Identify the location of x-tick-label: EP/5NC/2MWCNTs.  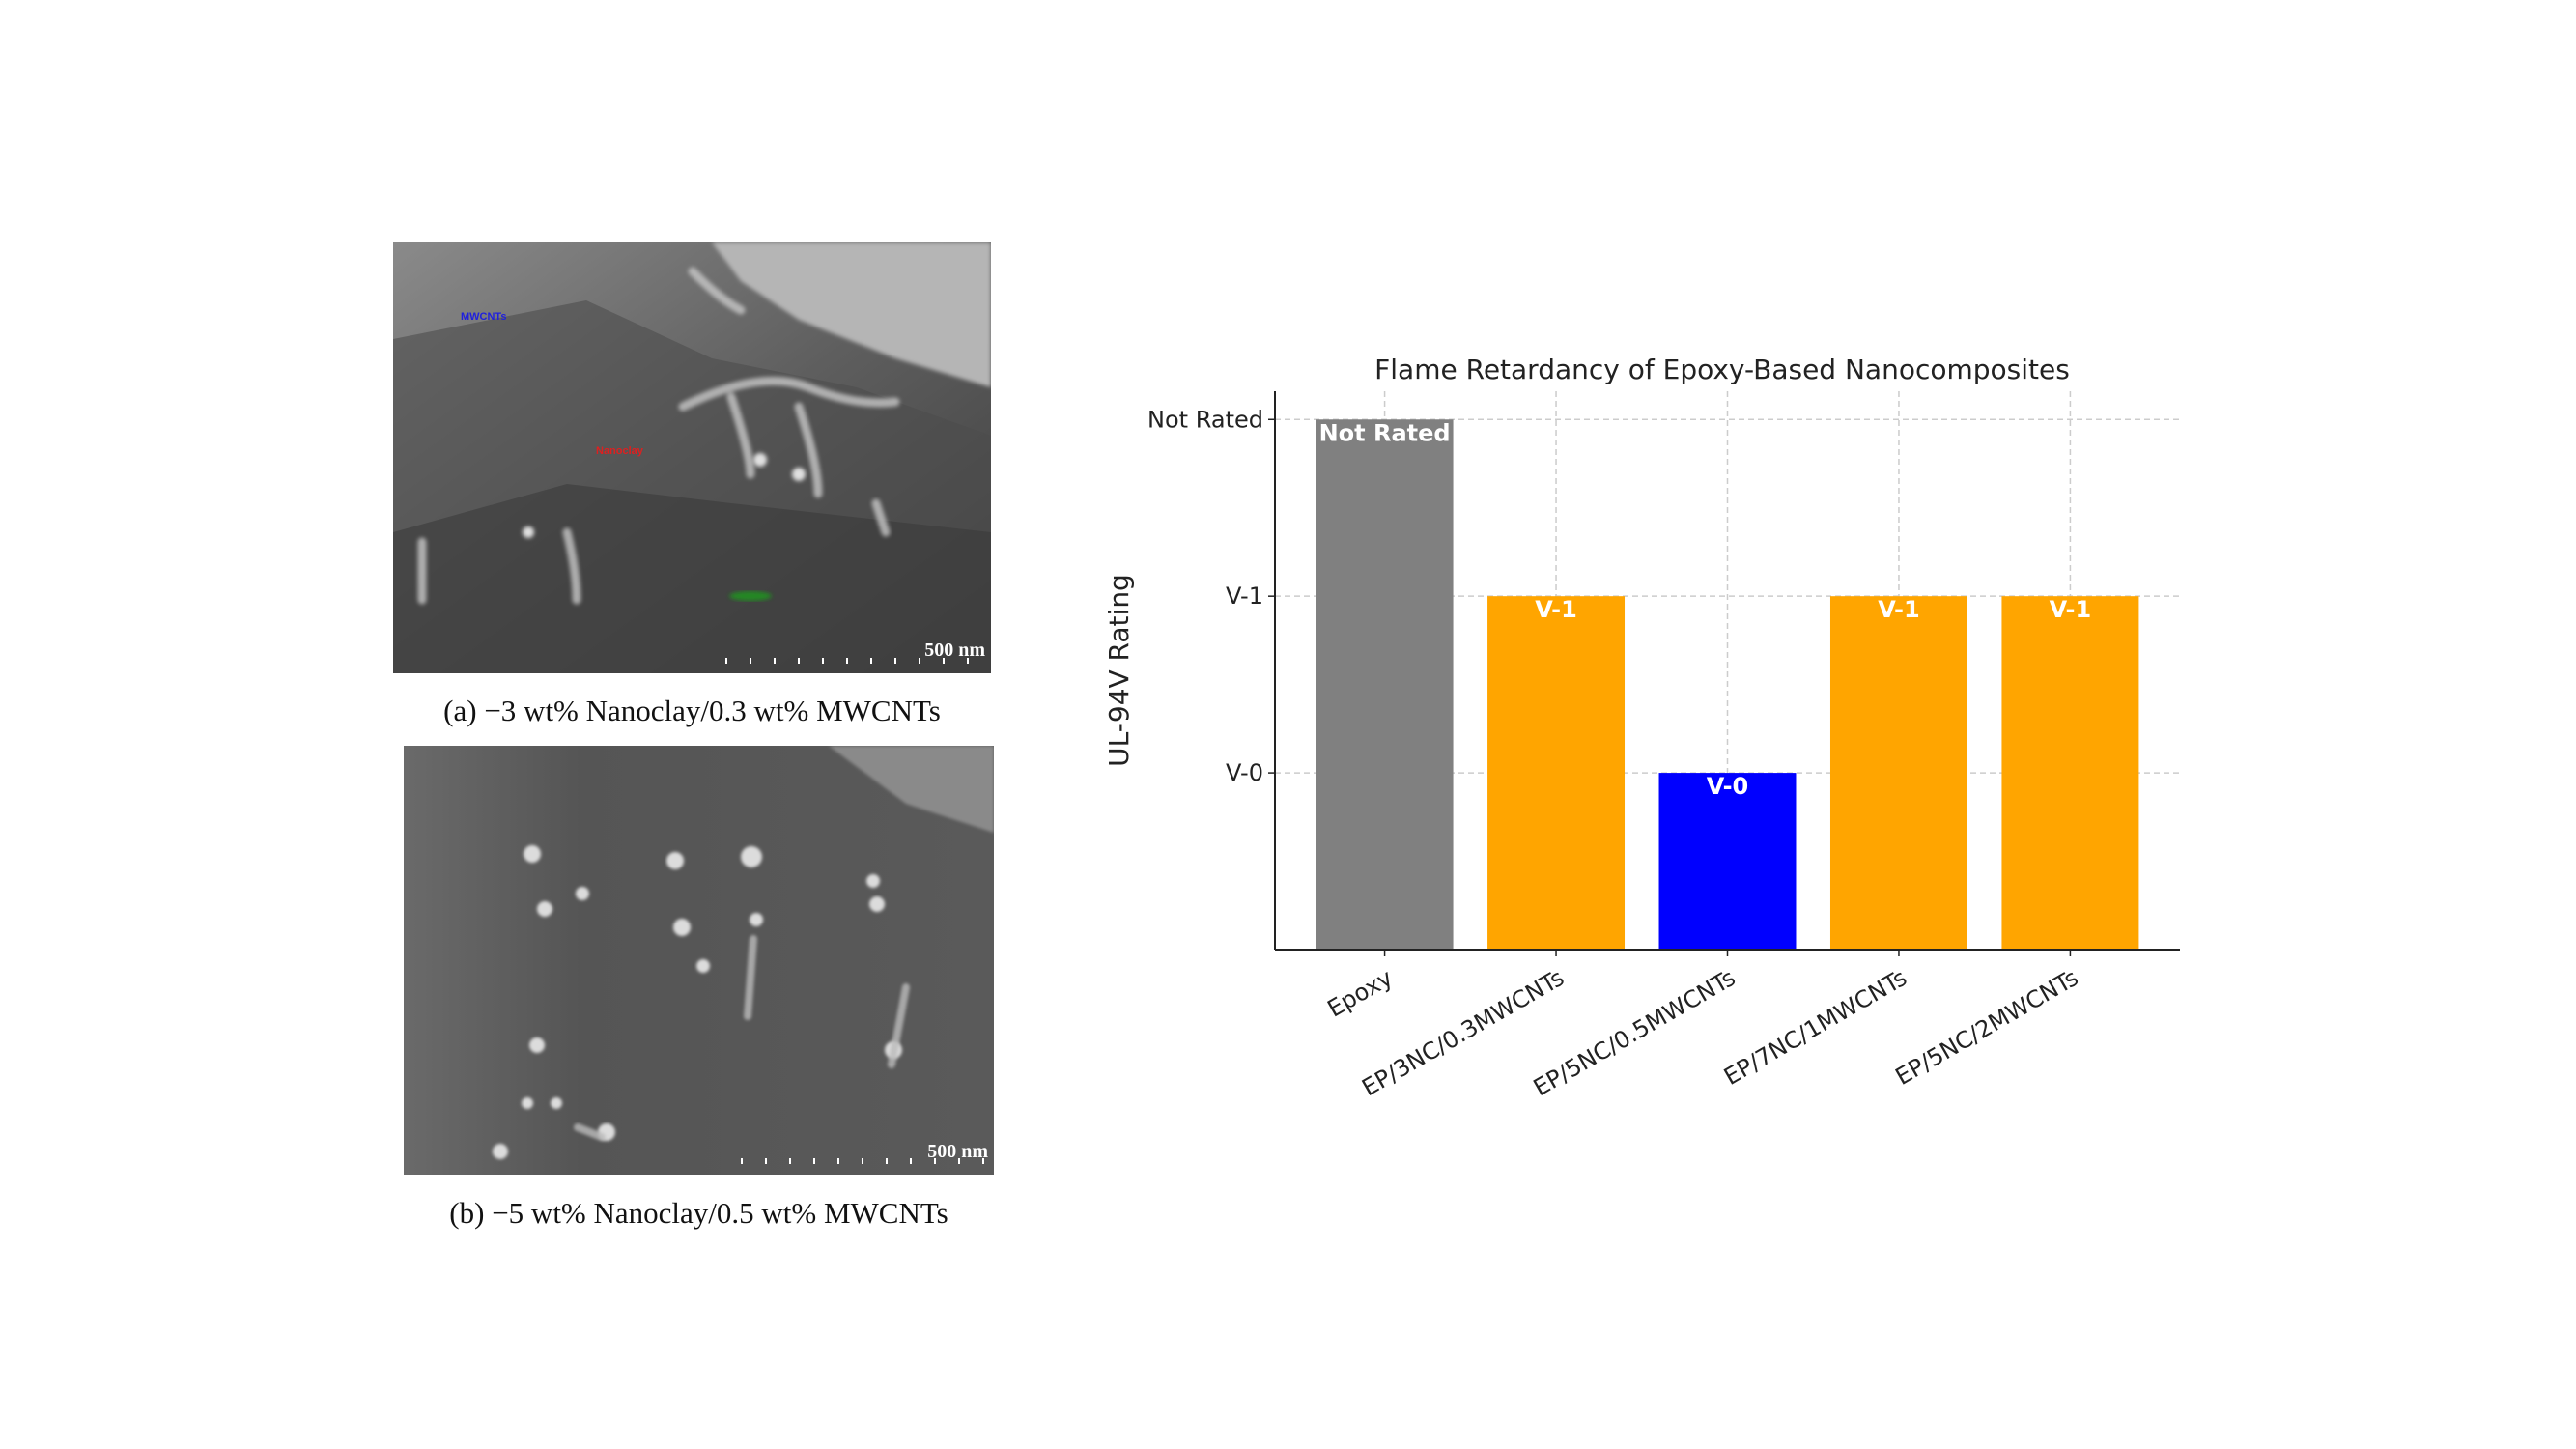
(1987, 1027).